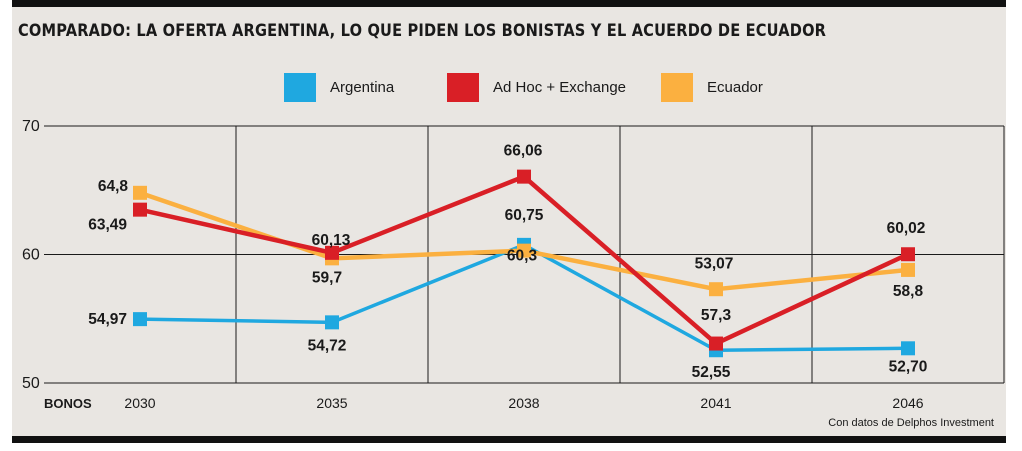 The width and height of the screenshot is (1022, 451). What do you see at coordinates (524, 215) in the screenshot?
I see `data-label: 60,75` at bounding box center [524, 215].